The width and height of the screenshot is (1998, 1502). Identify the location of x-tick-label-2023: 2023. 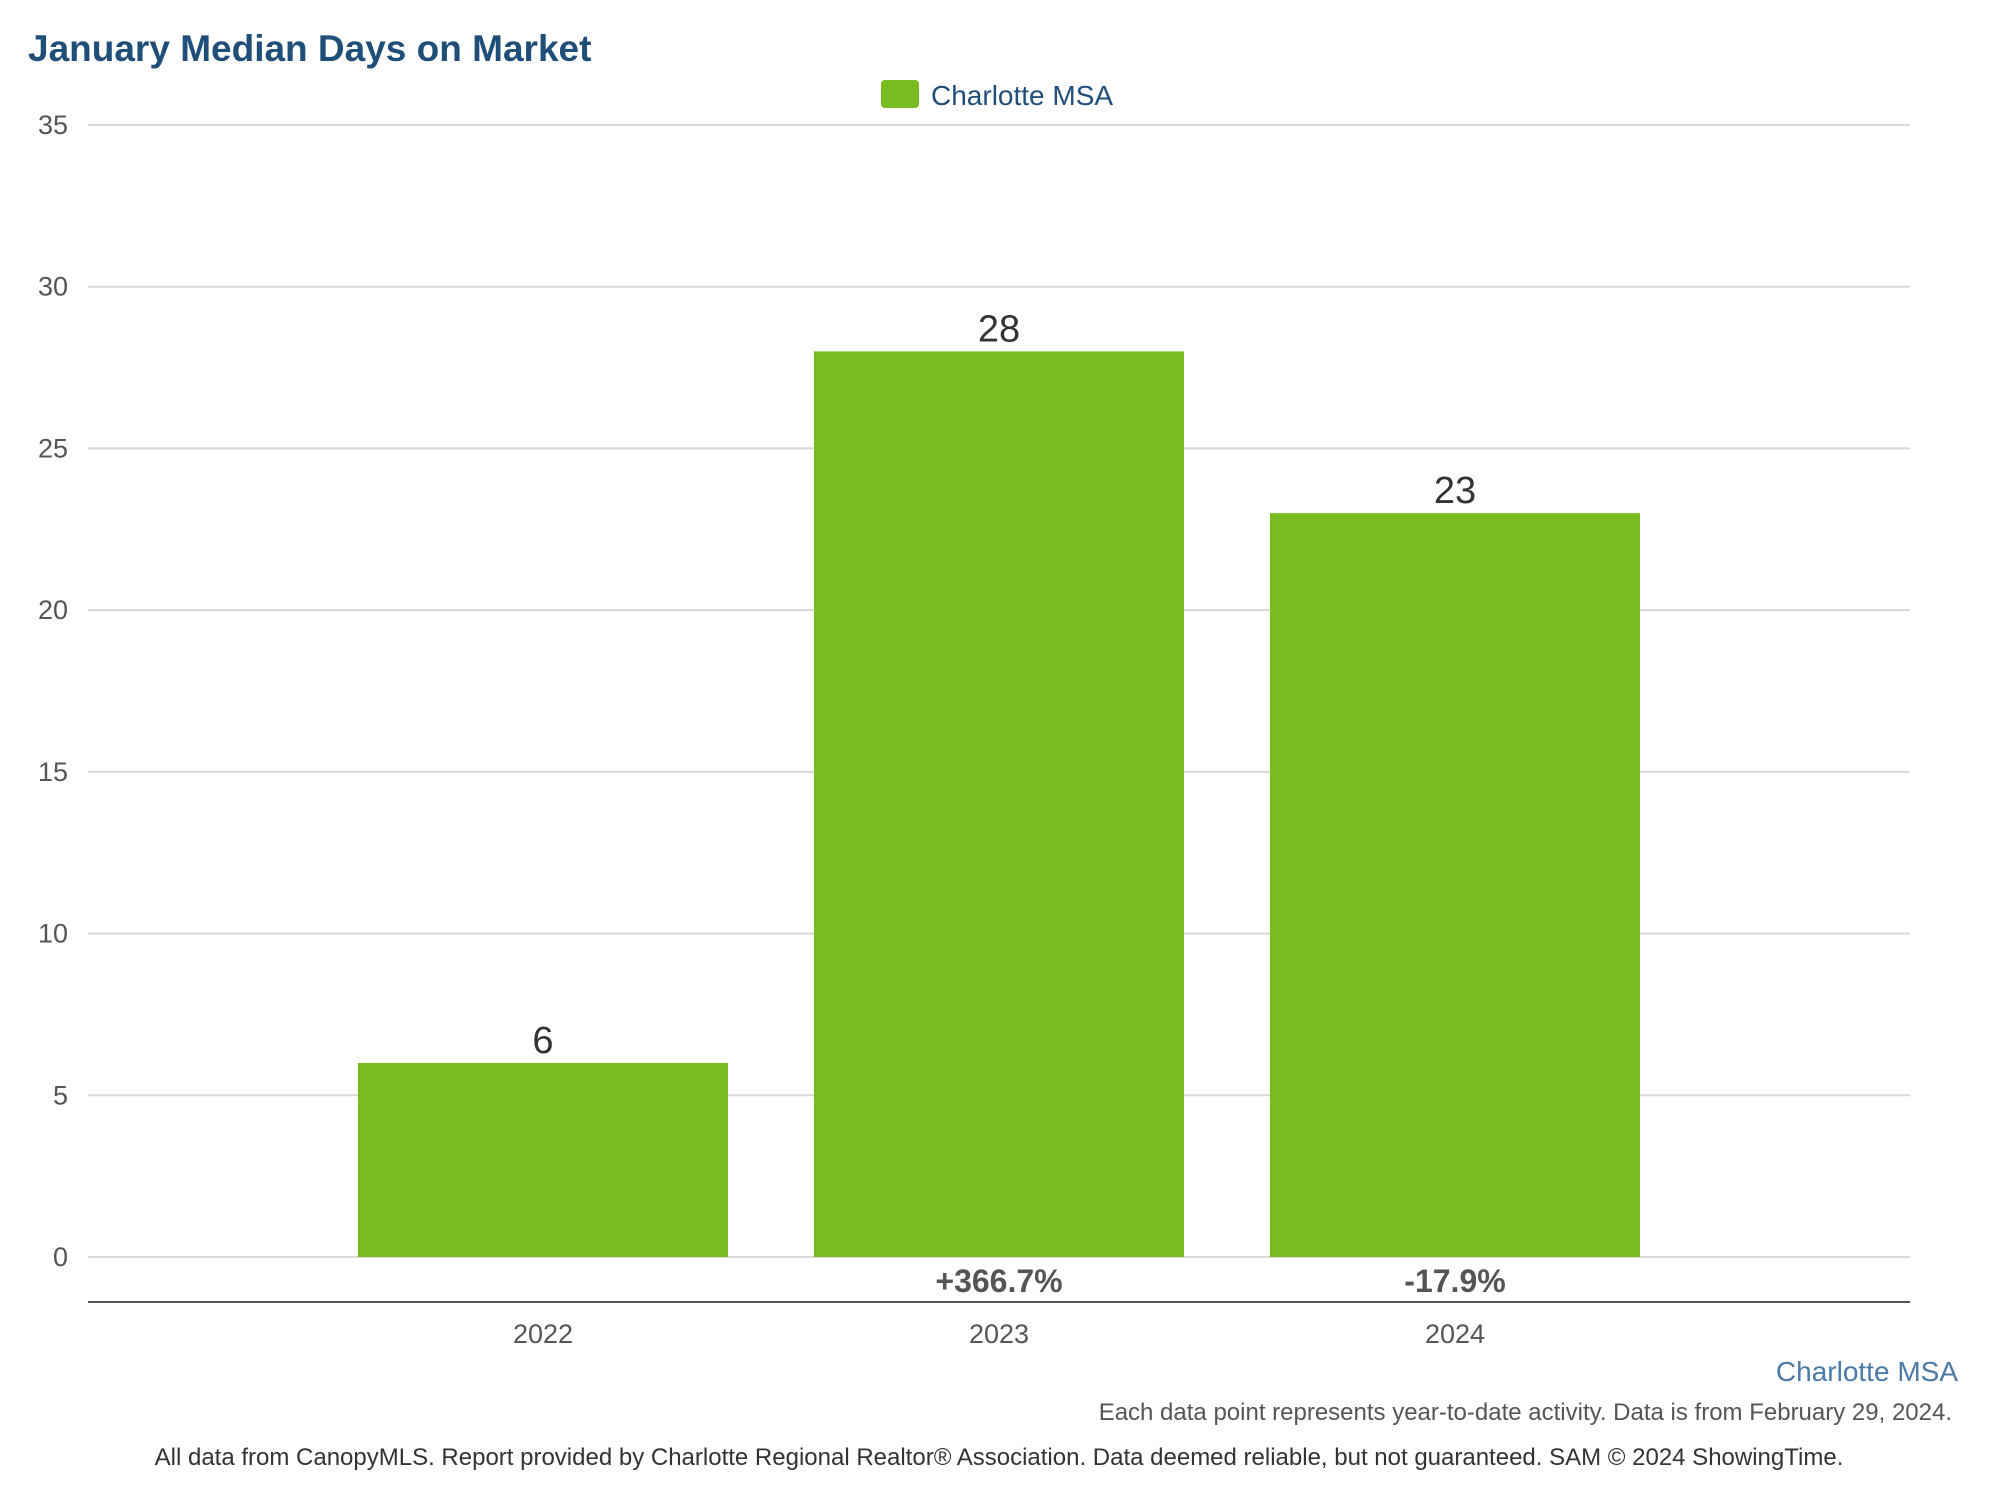
(999, 1334).